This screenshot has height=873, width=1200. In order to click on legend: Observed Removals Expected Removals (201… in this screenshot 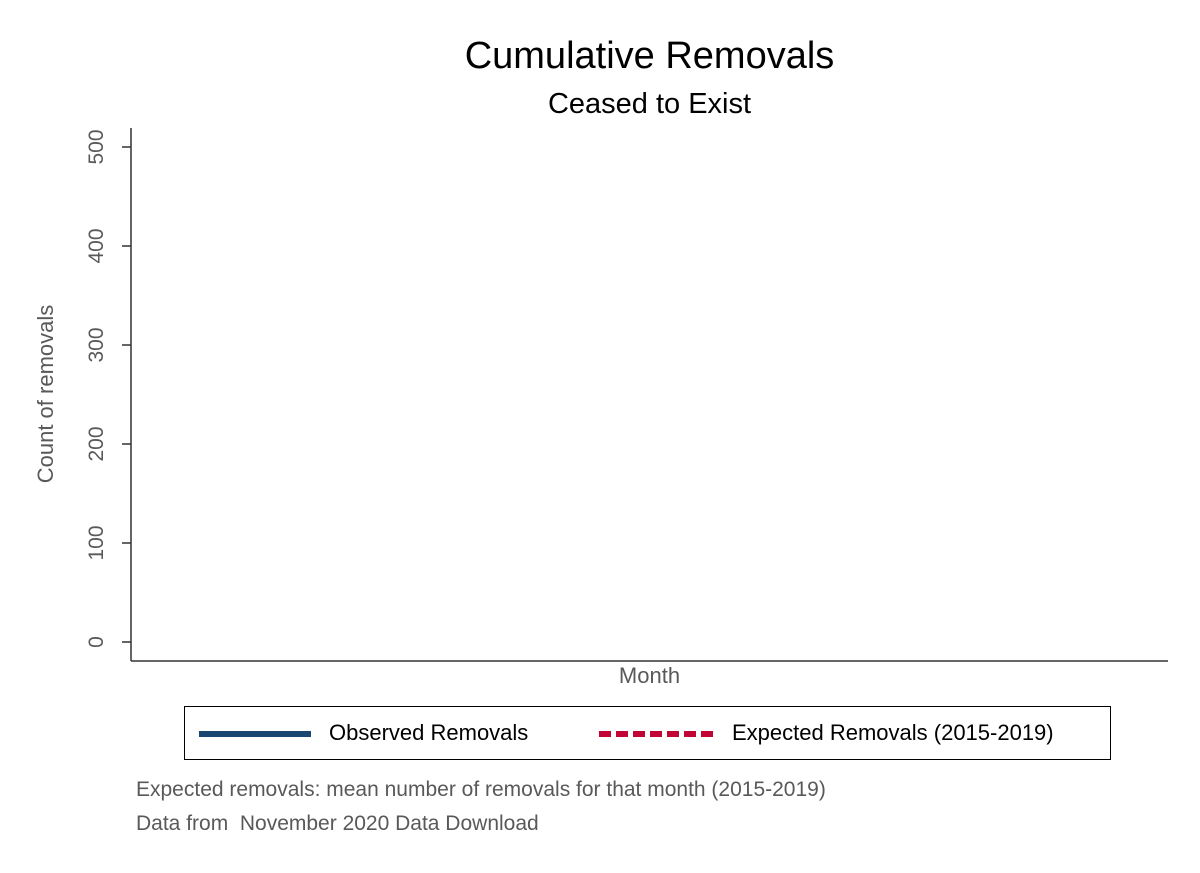, I will do `click(647, 733)`.